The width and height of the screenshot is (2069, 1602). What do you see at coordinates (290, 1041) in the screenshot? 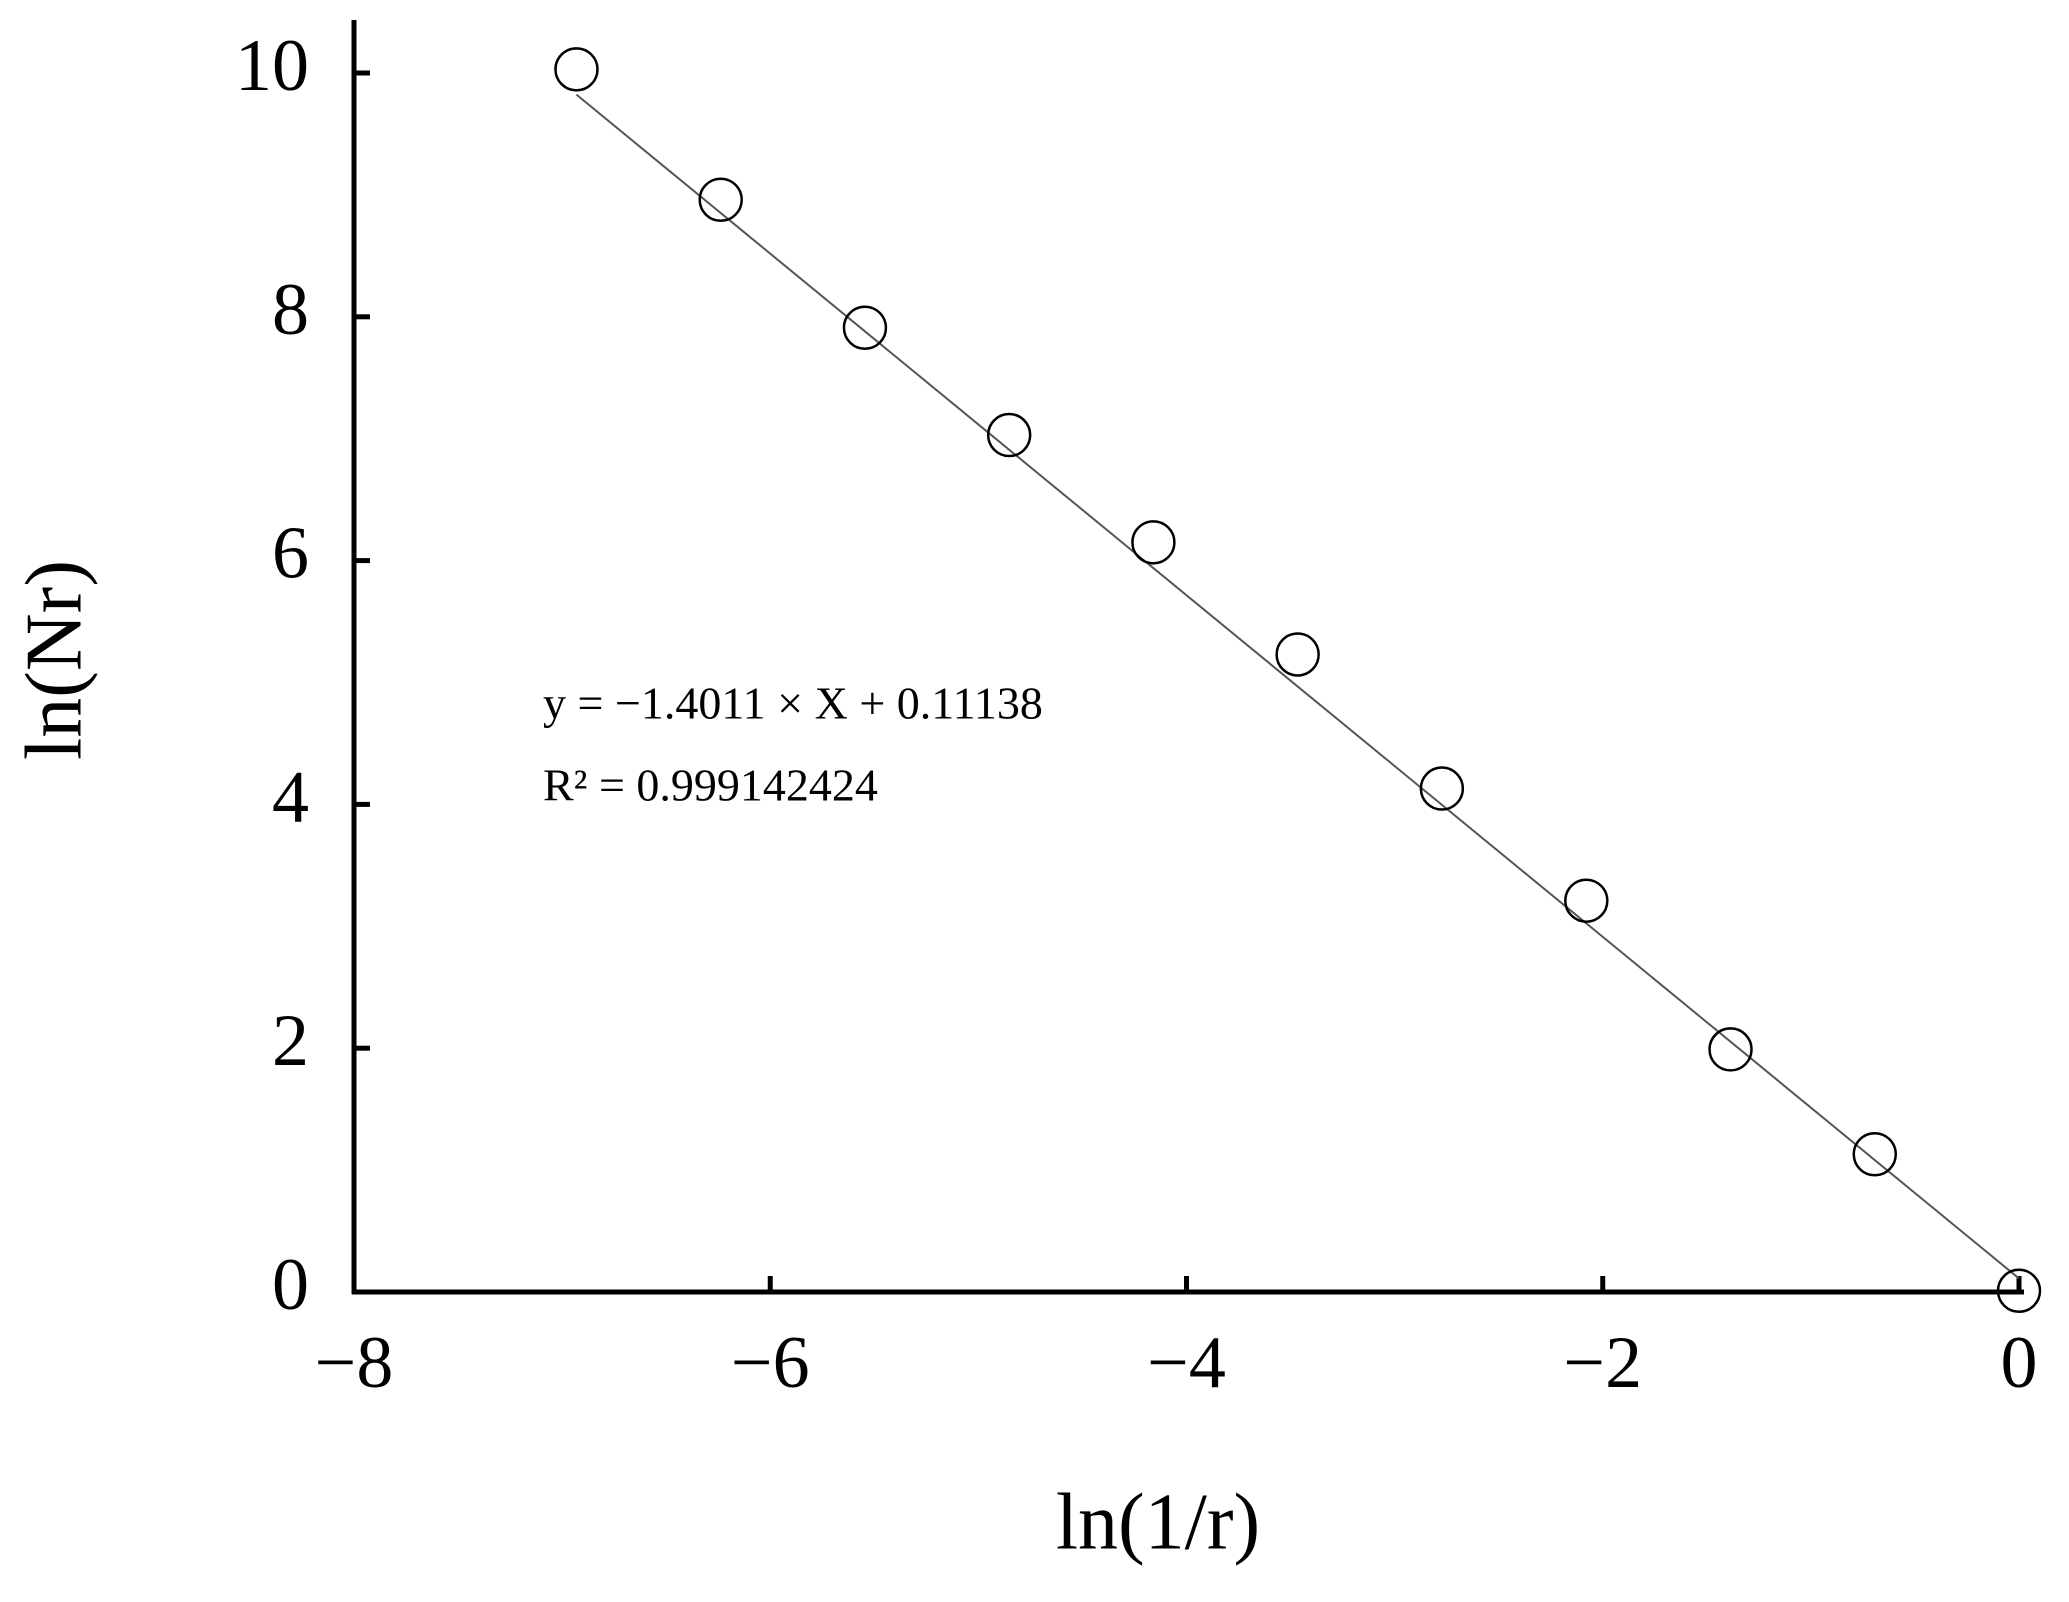
I see `y-tick-label: 2` at bounding box center [290, 1041].